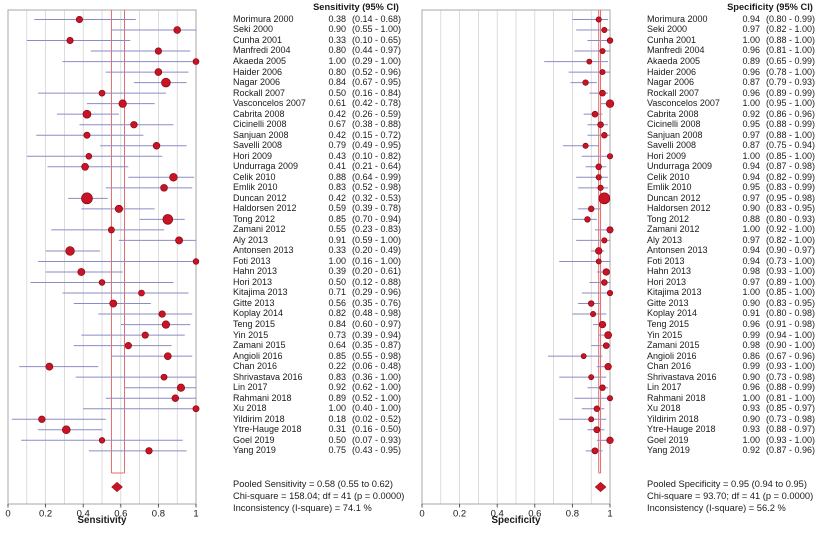 The height and width of the screenshot is (533, 824). What do you see at coordinates (337, 208) in the screenshot?
I see `study-value: 0.59` at bounding box center [337, 208].